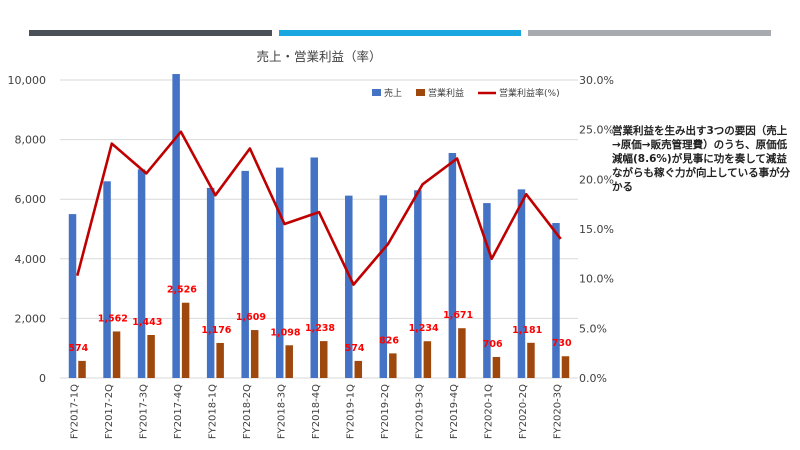  I want to click on header-bar-dark, so click(150, 33).